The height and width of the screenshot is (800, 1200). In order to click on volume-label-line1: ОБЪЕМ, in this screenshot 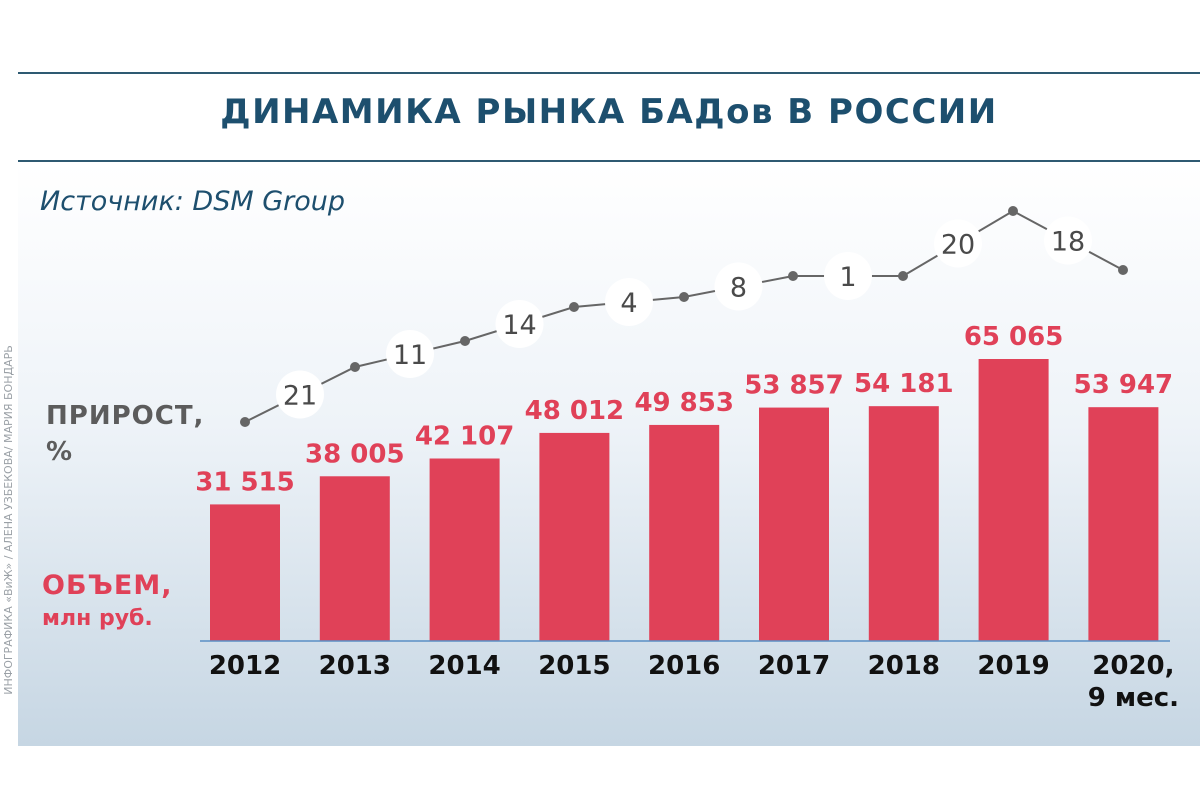, I will do `click(107, 585)`.